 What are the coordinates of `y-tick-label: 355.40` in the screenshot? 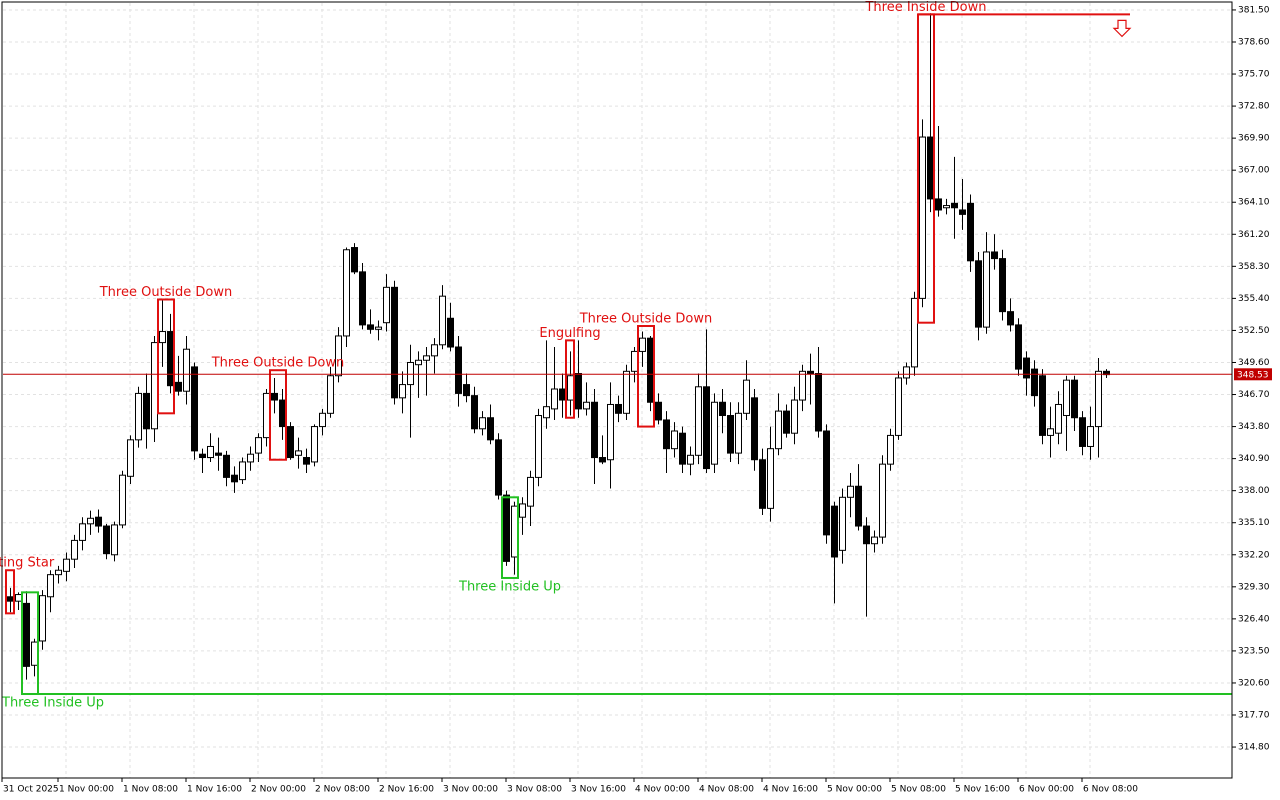 It's located at (1254, 299).